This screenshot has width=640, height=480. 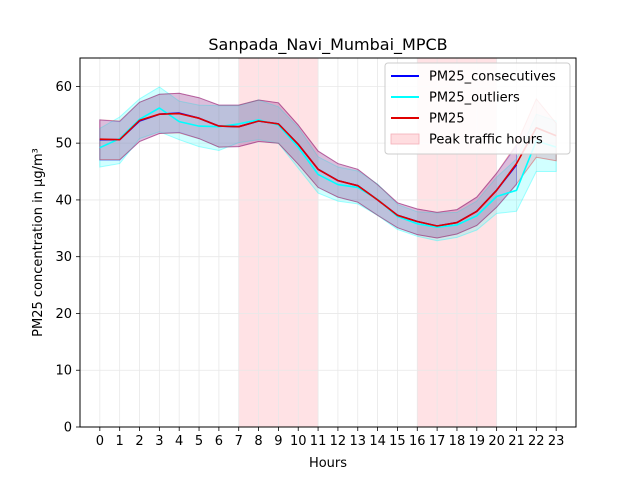 I want to click on legend-label: PM25, so click(x=447, y=119).